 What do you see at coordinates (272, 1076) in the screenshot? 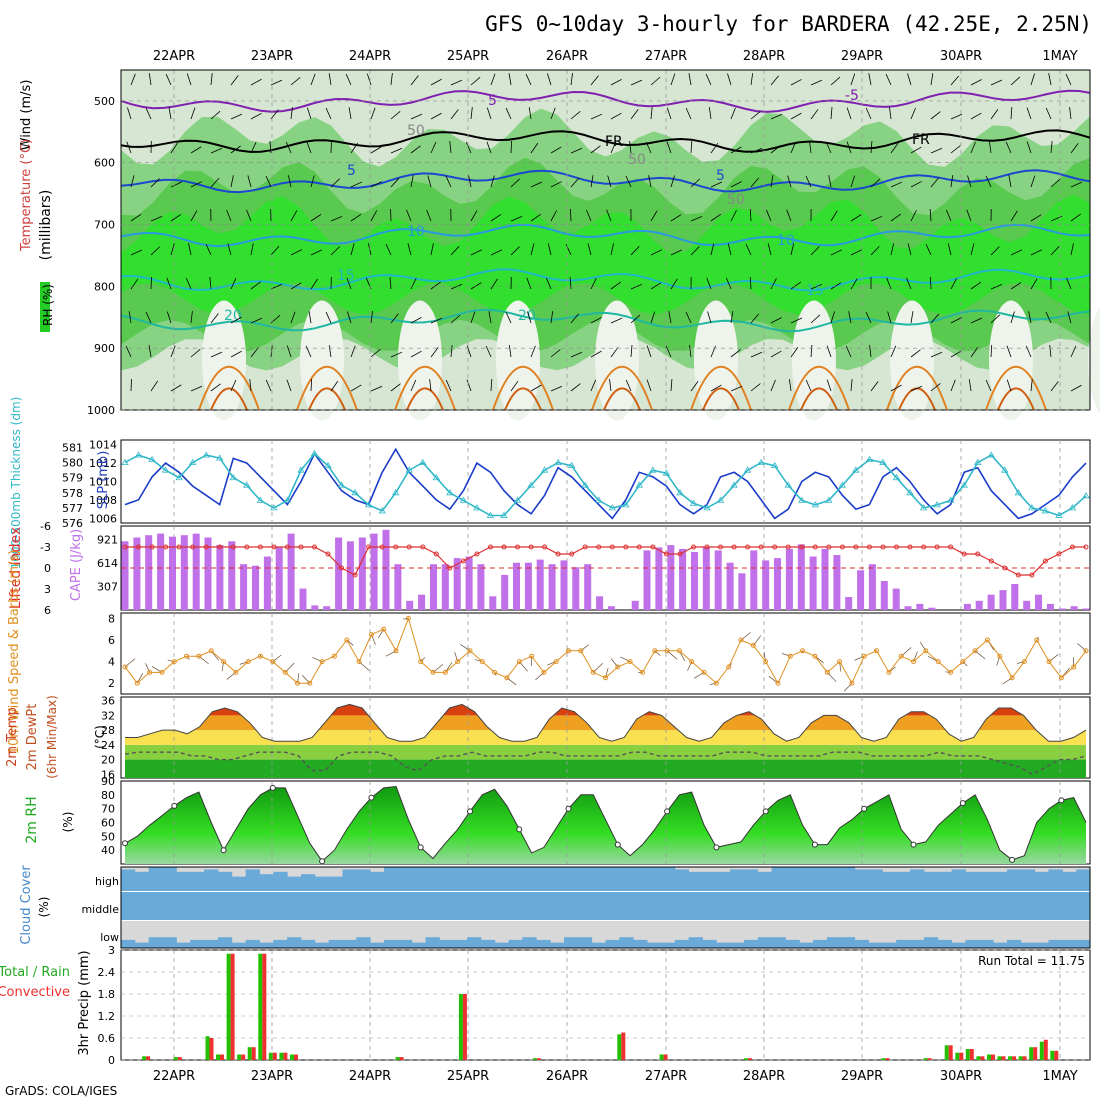
I see `bottom-date-label: 23APR` at bounding box center [272, 1076].